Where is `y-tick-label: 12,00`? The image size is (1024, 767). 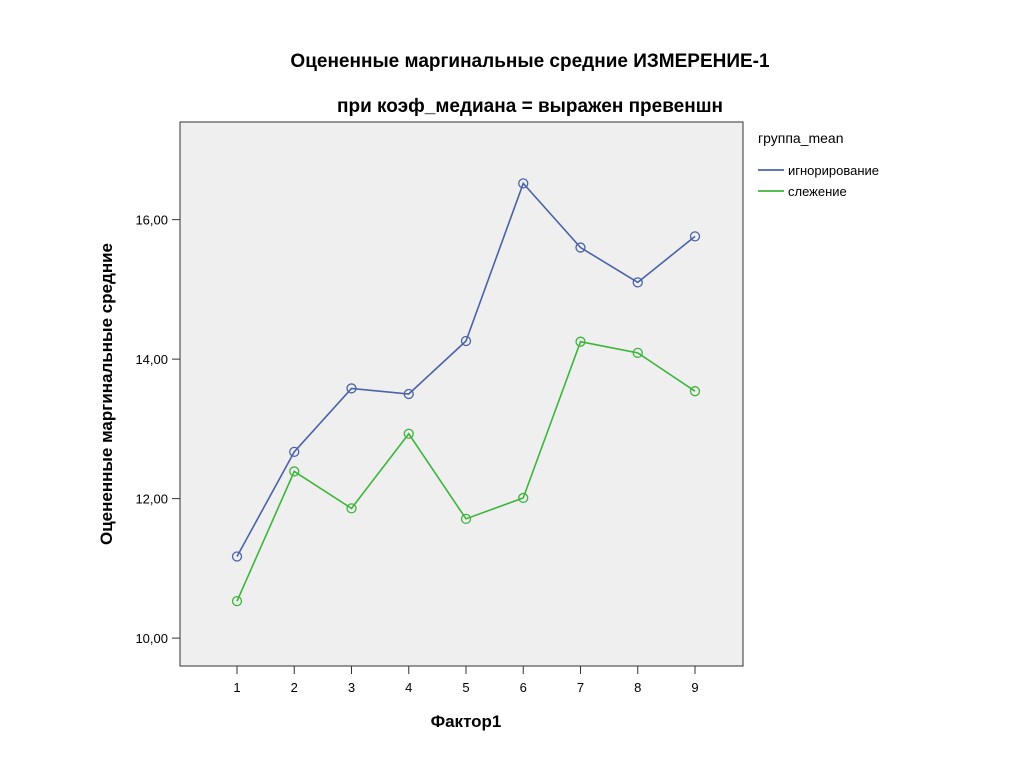 y-tick-label: 12,00 is located at coordinates (151, 499).